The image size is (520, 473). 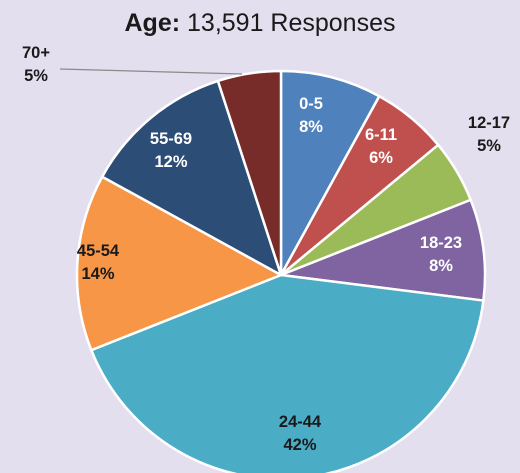 What do you see at coordinates (299, 445) in the screenshot?
I see `slice-value-24-44: 42%` at bounding box center [299, 445].